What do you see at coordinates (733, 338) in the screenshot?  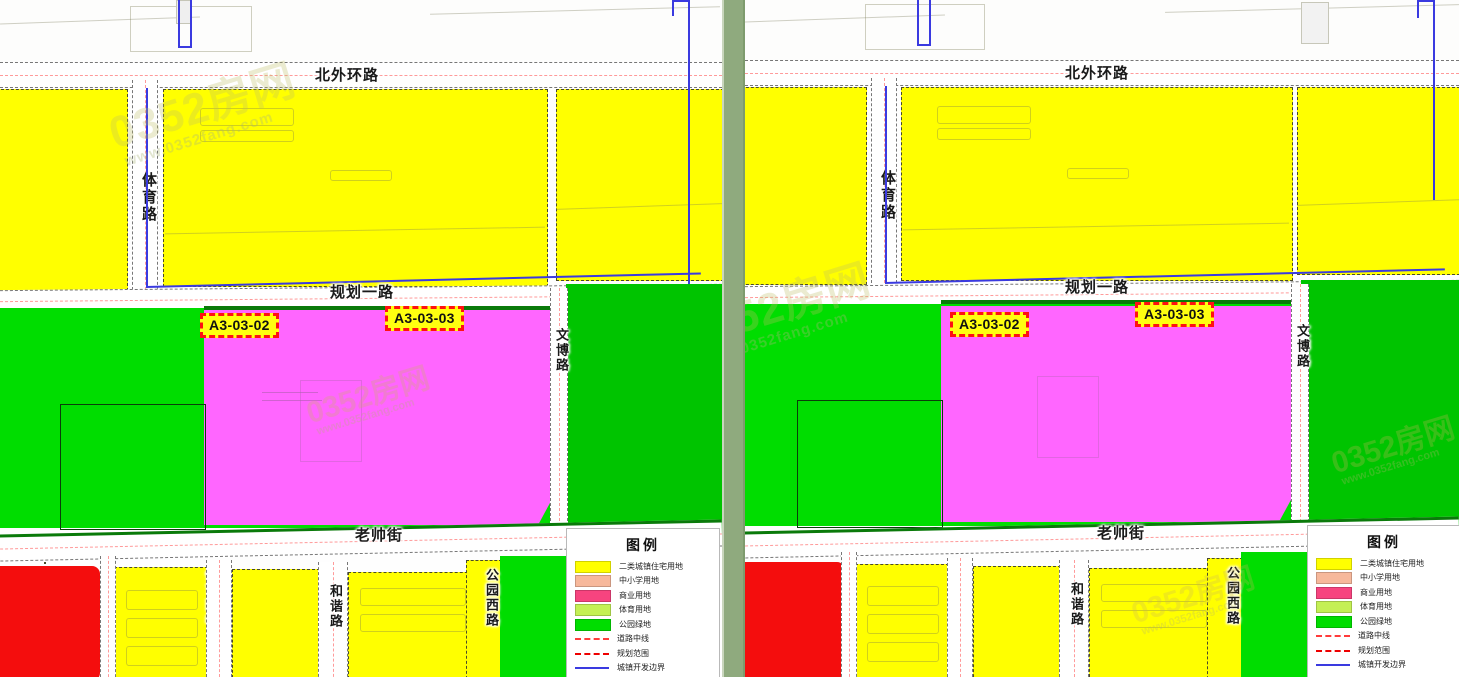 I see `panel-divider` at bounding box center [733, 338].